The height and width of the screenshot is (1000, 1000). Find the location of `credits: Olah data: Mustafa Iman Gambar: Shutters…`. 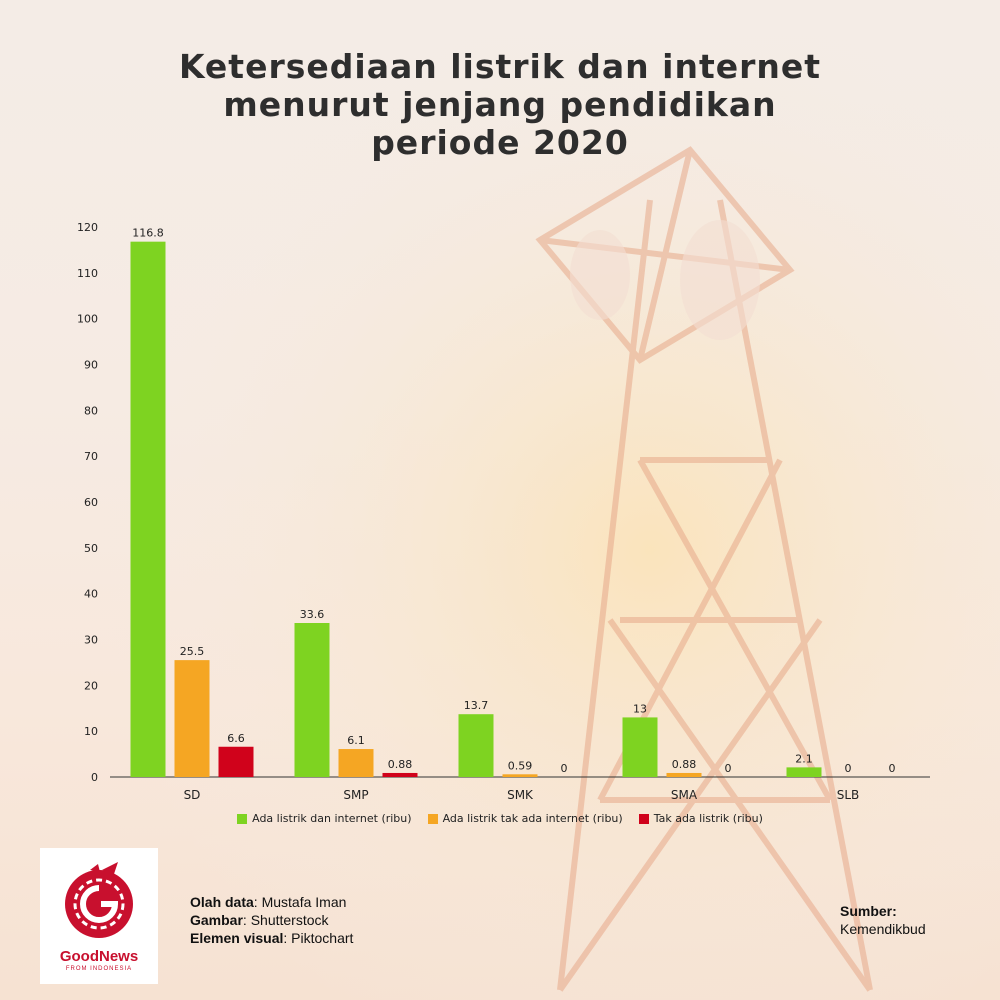

credits: Olah data: Mustafa Iman Gambar: Shutters… is located at coordinates (271, 920).